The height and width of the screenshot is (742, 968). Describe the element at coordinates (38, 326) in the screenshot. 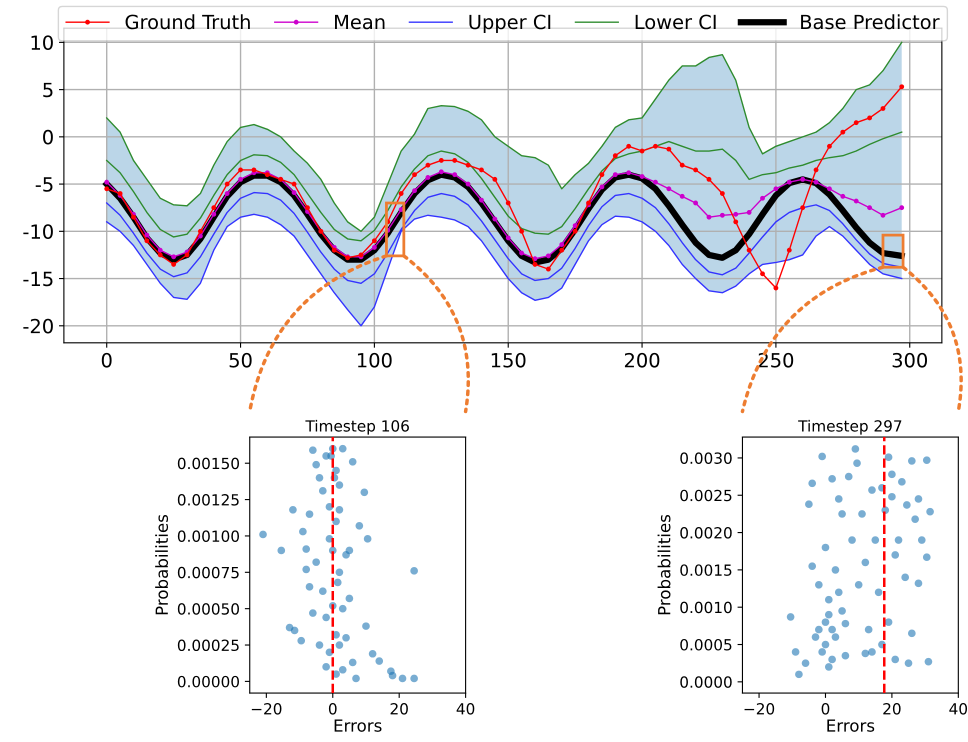

I see `y-tick-label: -20` at that location.